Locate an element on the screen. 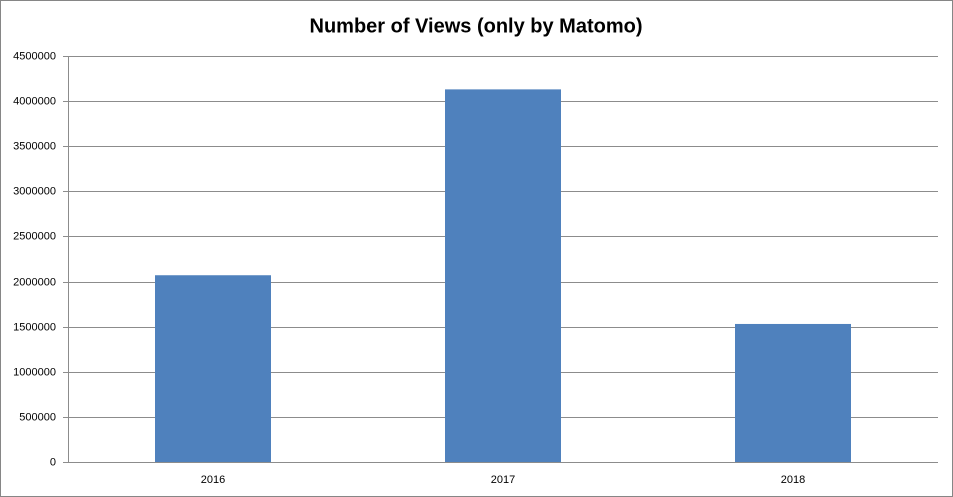 This screenshot has height=497, width=953. y-tick-label: 0 is located at coordinates (53, 462).